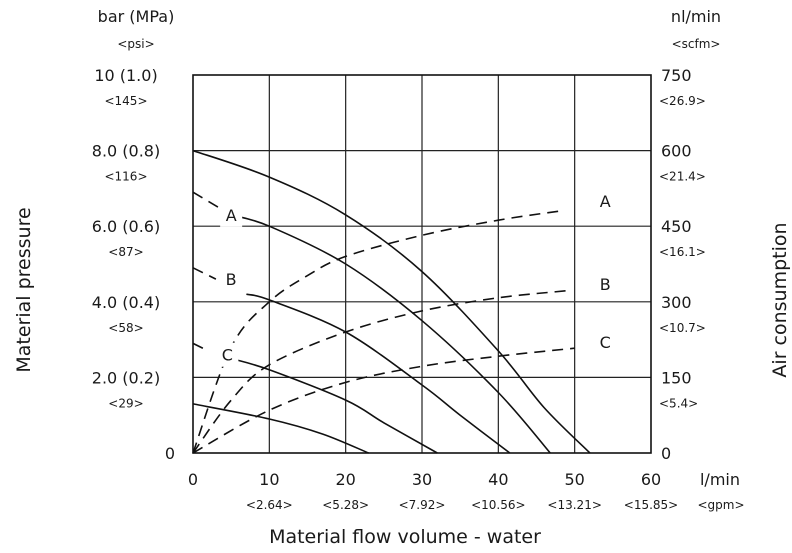 This screenshot has height=553, width=792. I want to click on pressure-curve, so click(280, 428).